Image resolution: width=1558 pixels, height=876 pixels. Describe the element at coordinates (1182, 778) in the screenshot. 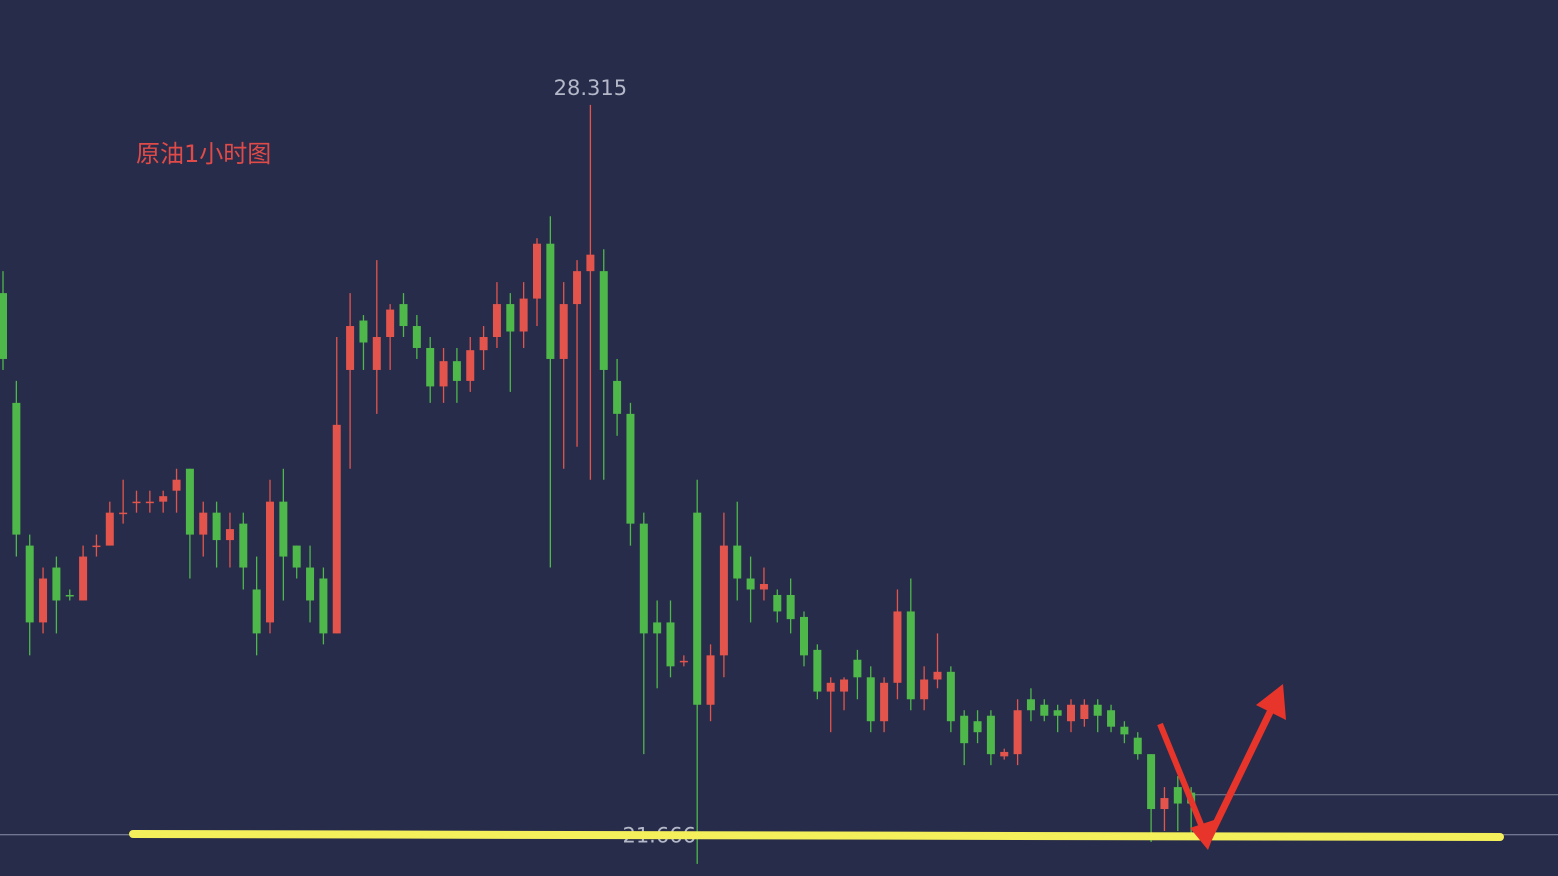

I see `down-arrow` at that location.